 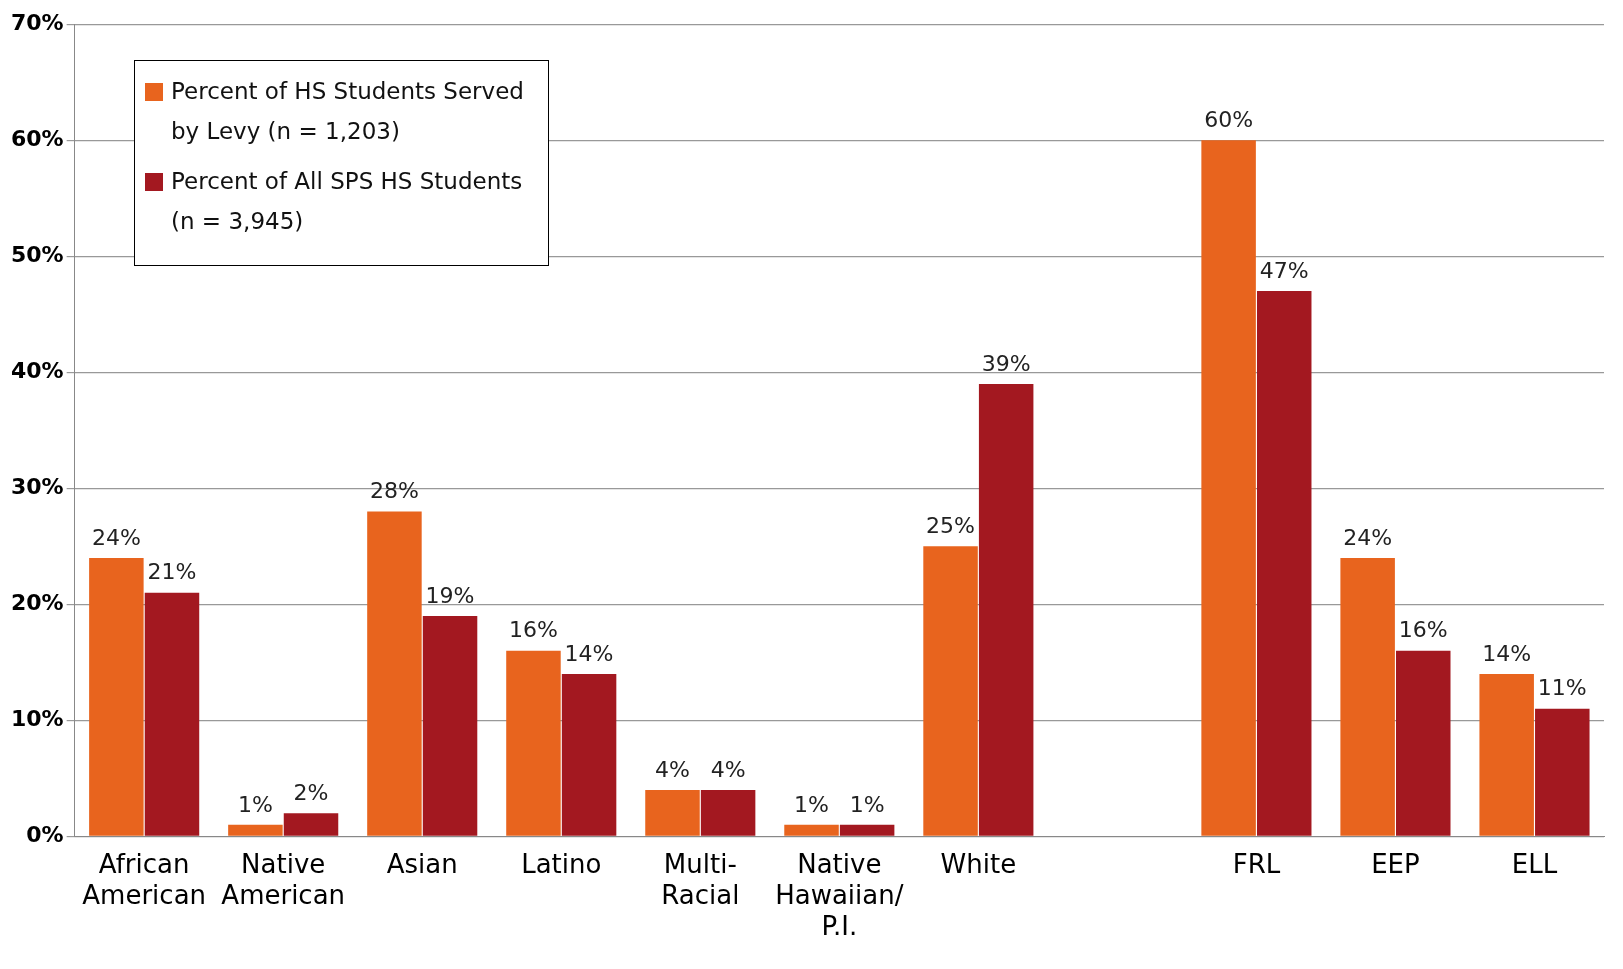 I want to click on x-tick-label: Latino, so click(x=561, y=863).